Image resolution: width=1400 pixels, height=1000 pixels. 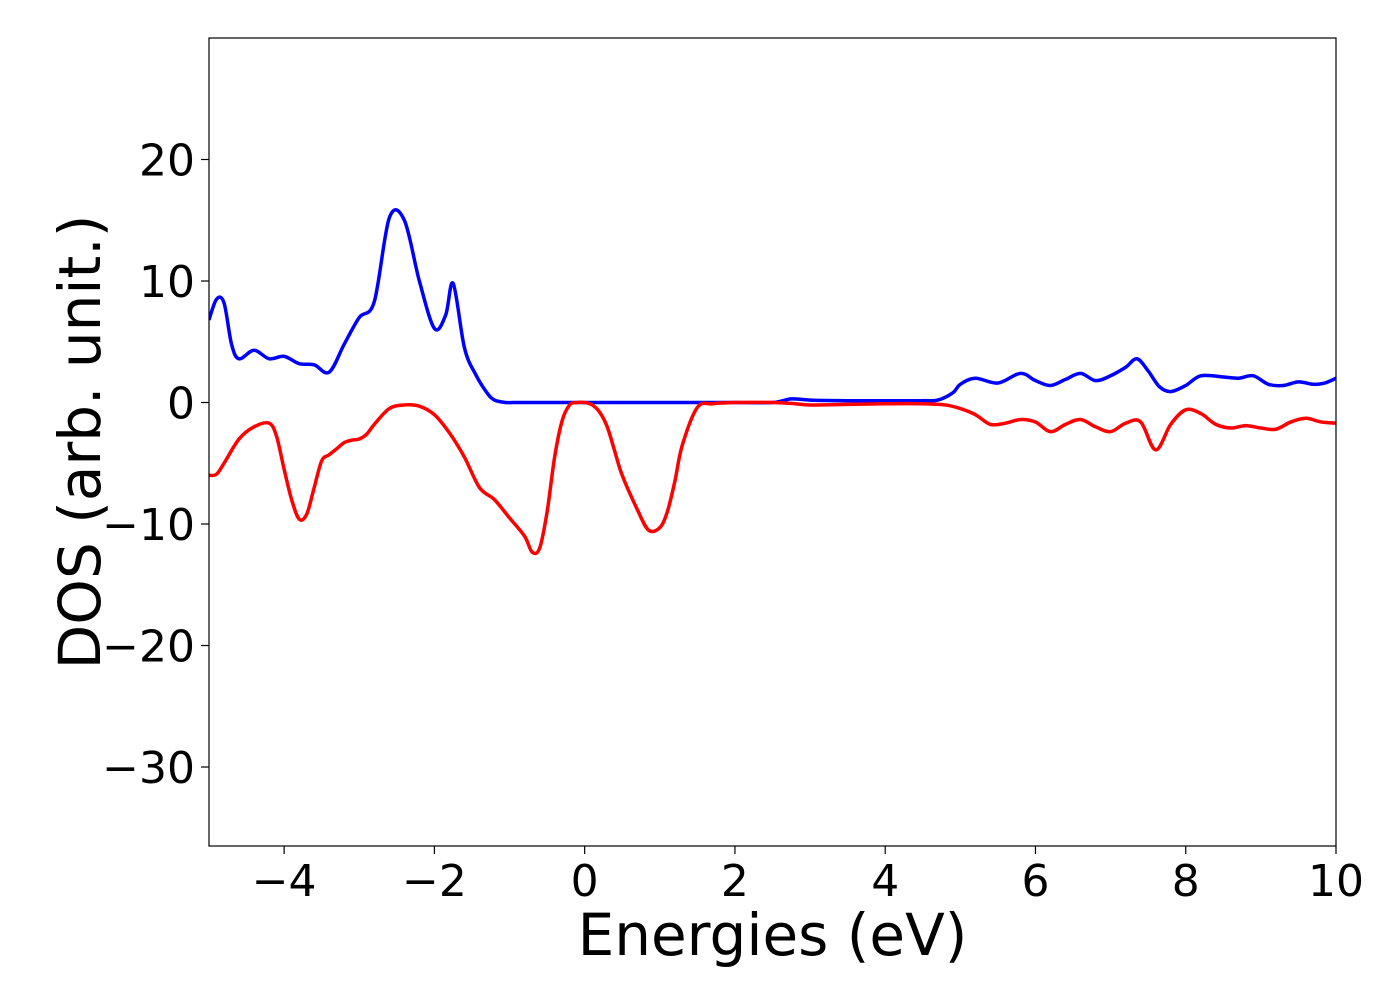 I want to click on x-tick-label: 0, so click(x=585, y=881).